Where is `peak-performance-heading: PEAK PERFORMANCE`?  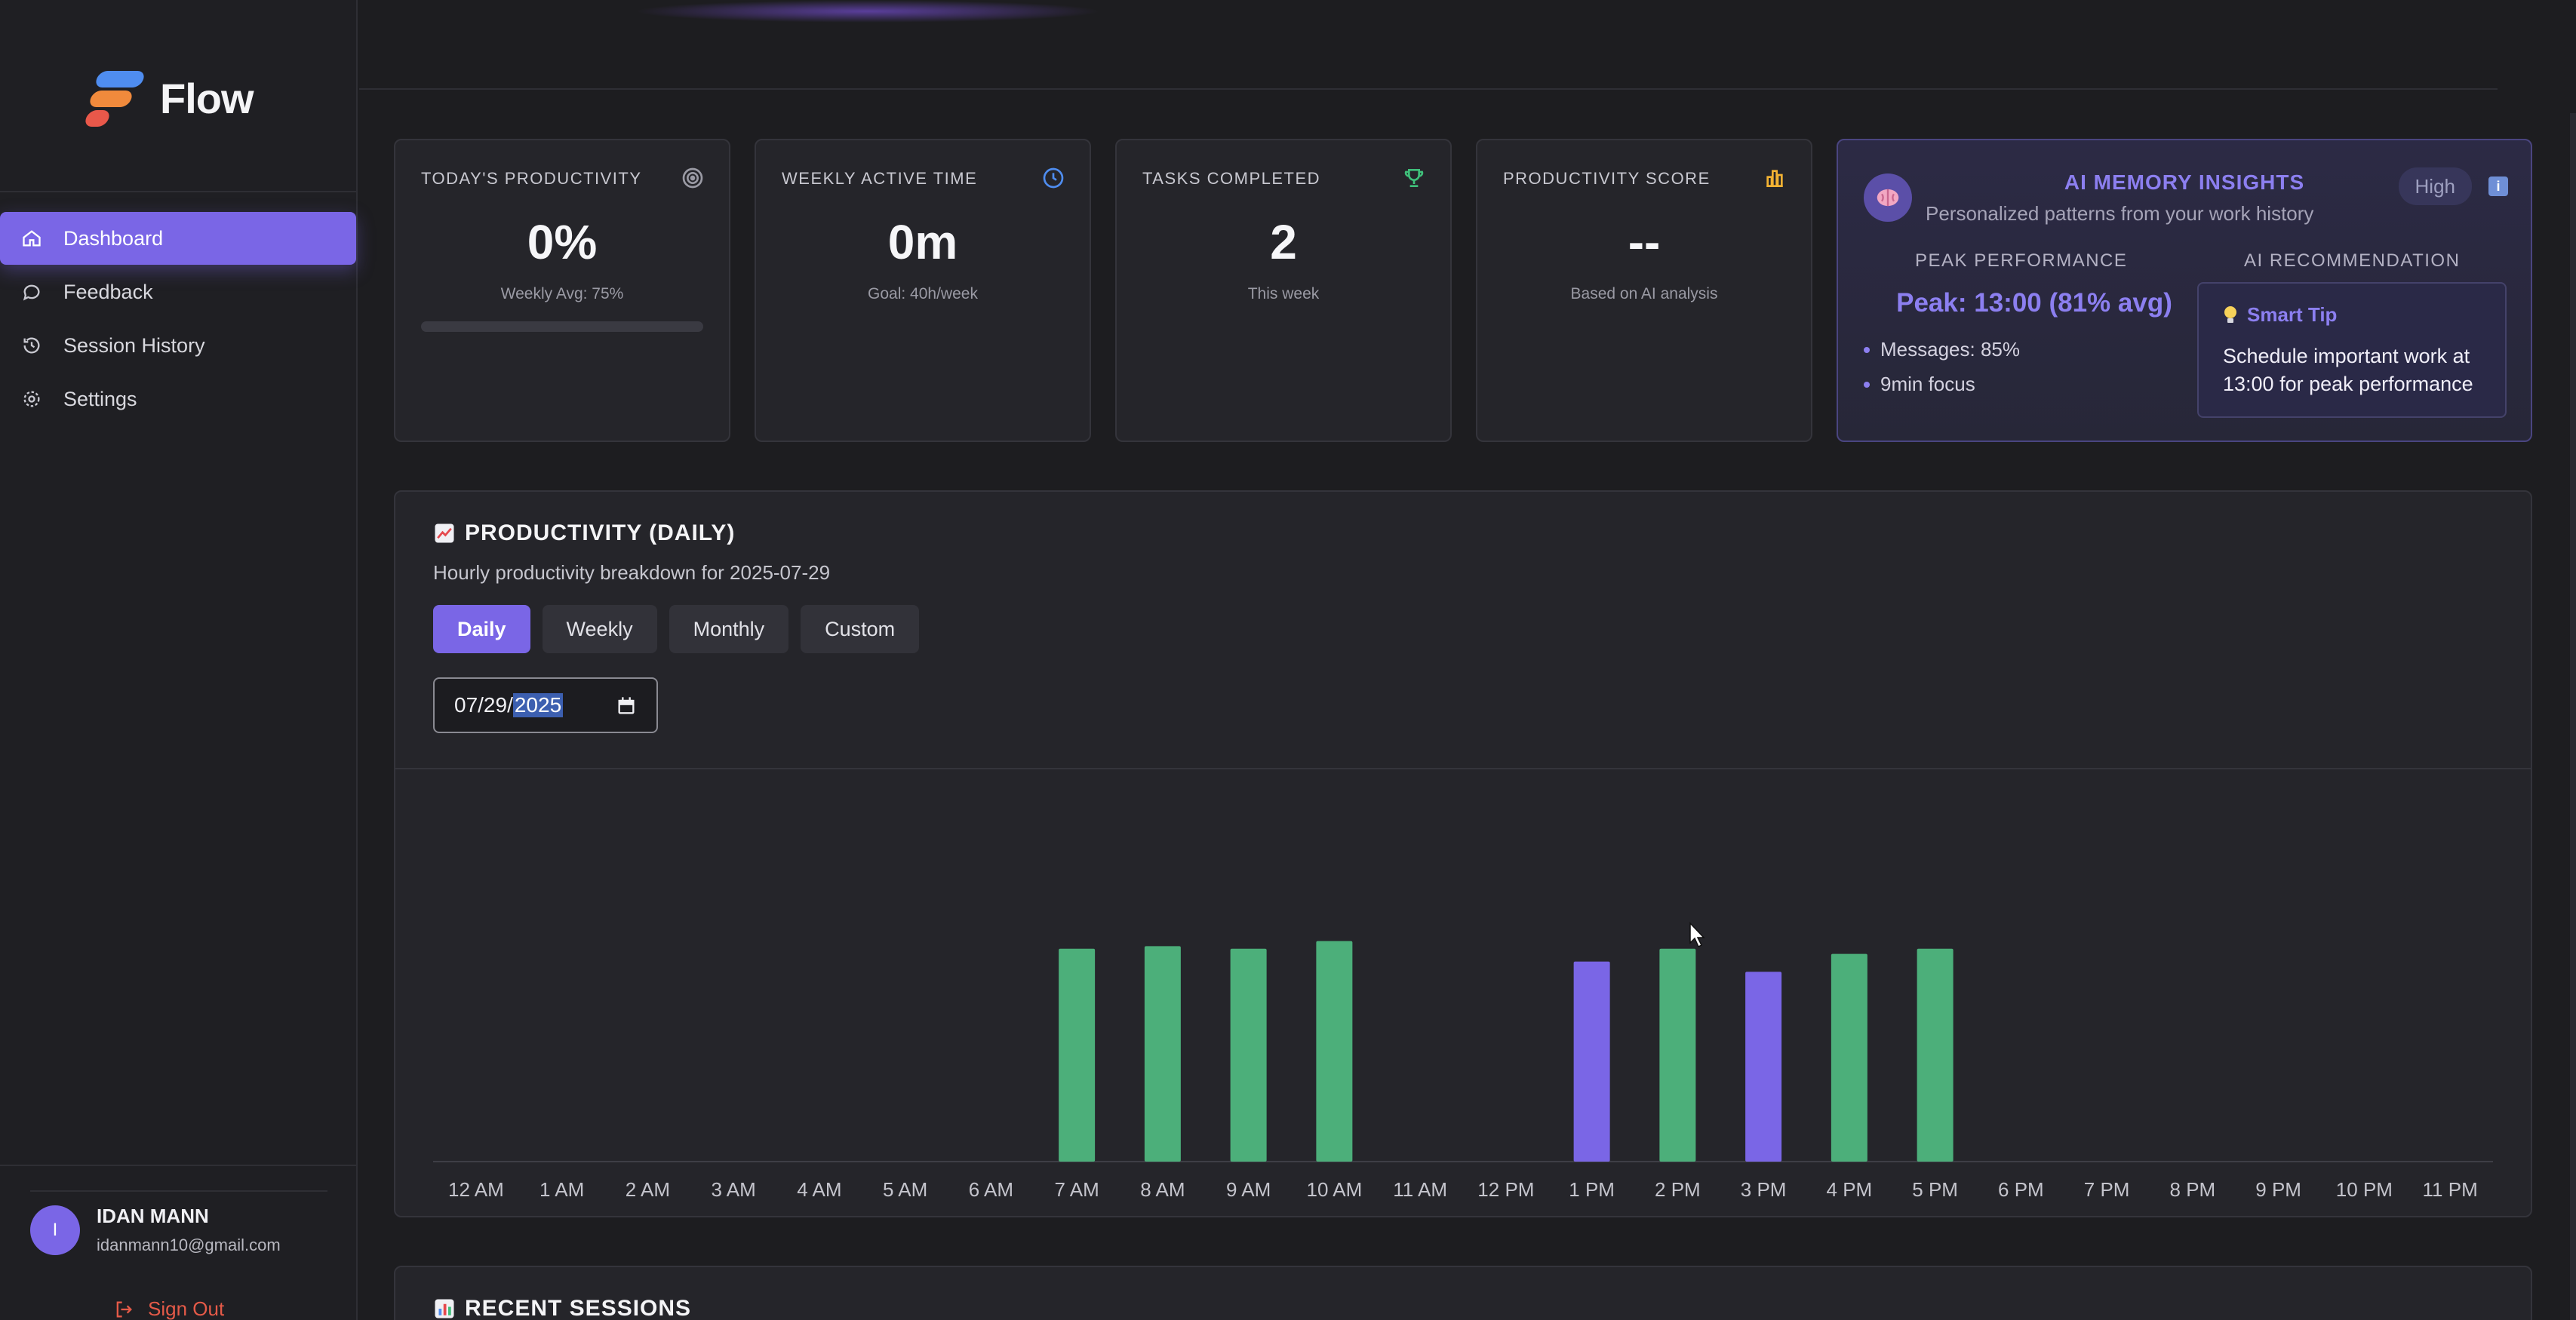 peak-performance-heading: PEAK PERFORMANCE is located at coordinates (2021, 260).